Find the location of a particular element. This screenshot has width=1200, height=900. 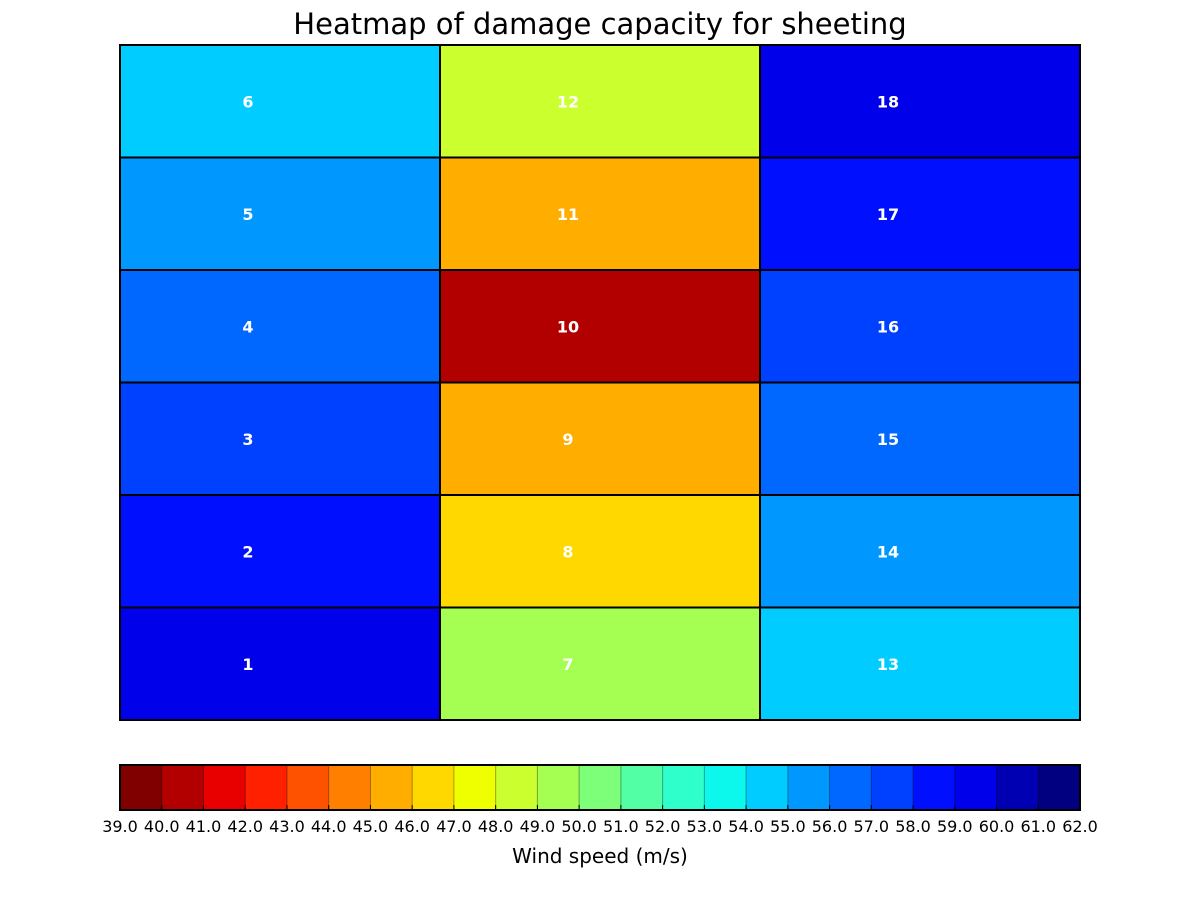

colorbar-tick-label-54.0: 54.0 is located at coordinates (746, 826).